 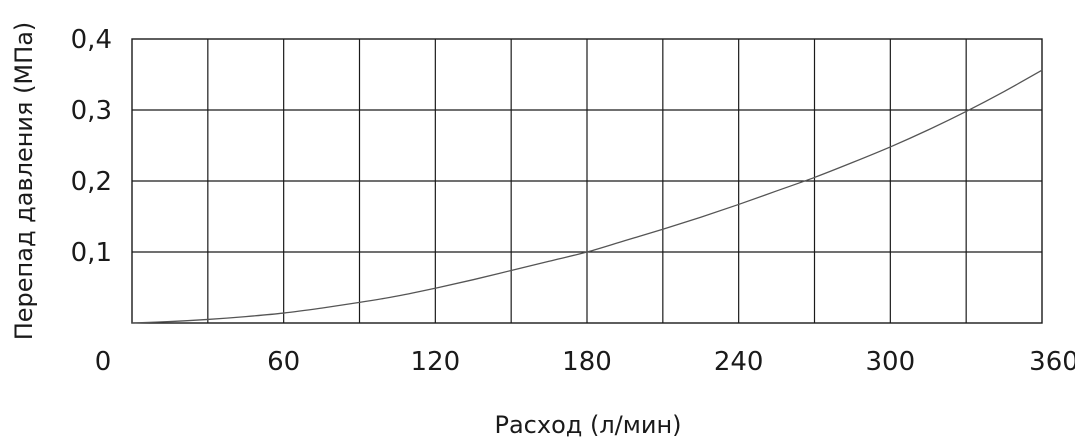 What do you see at coordinates (91, 111) in the screenshot?
I see `y-tick-label: 0,3` at bounding box center [91, 111].